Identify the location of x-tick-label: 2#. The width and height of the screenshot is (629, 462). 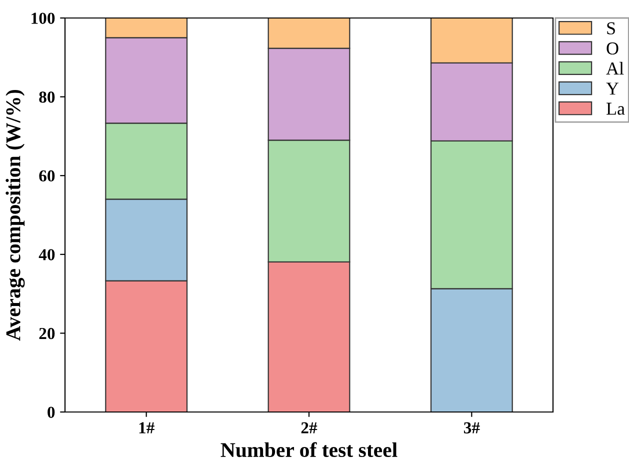
(309, 428).